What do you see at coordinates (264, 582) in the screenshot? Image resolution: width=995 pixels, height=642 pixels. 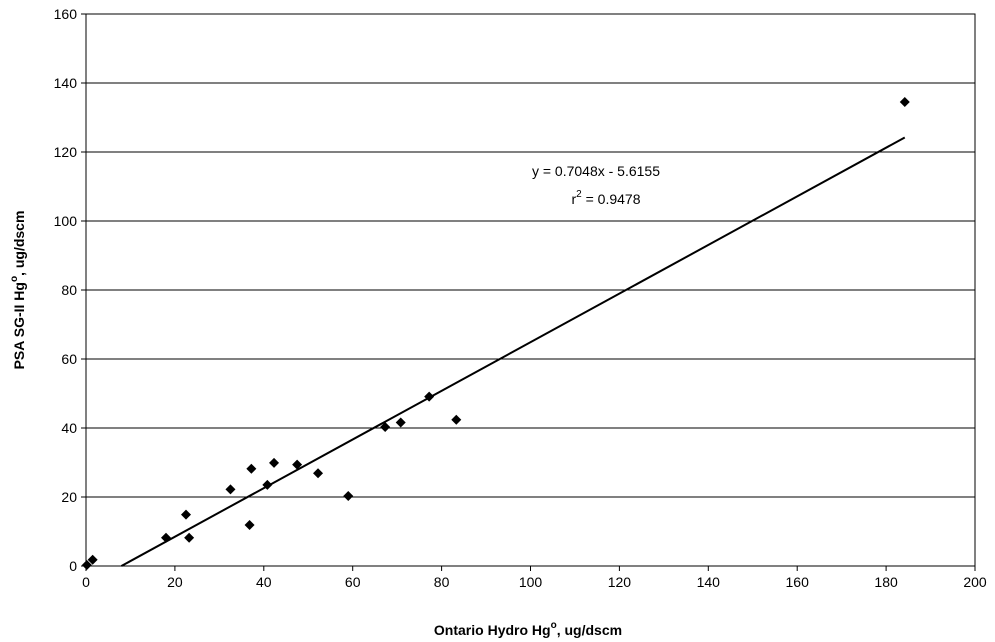 I see `x-tick-label: 40` at bounding box center [264, 582].